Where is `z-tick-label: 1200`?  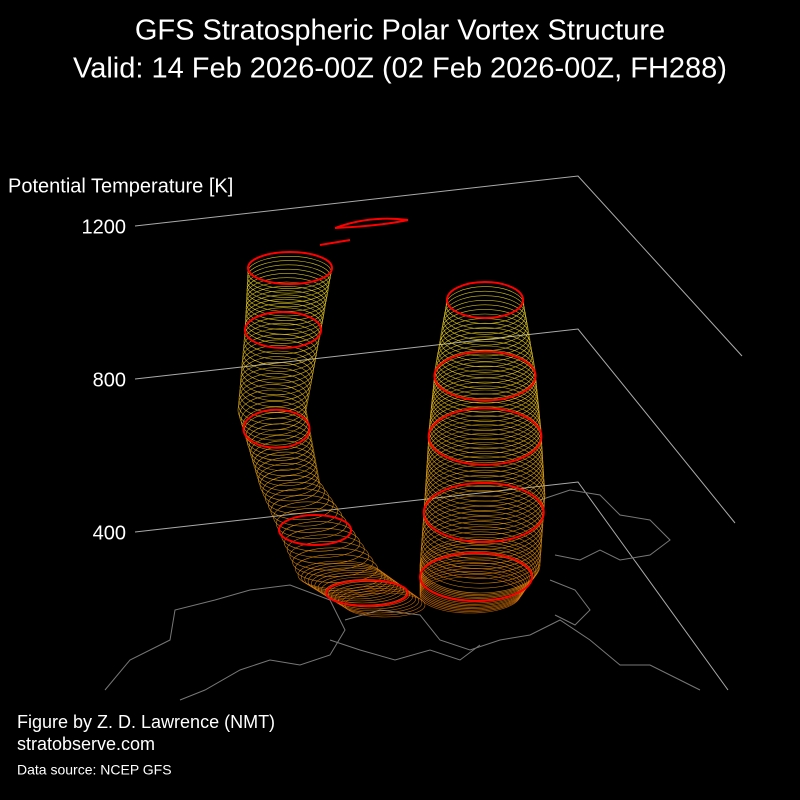 z-tick-label: 1200 is located at coordinates (104, 227).